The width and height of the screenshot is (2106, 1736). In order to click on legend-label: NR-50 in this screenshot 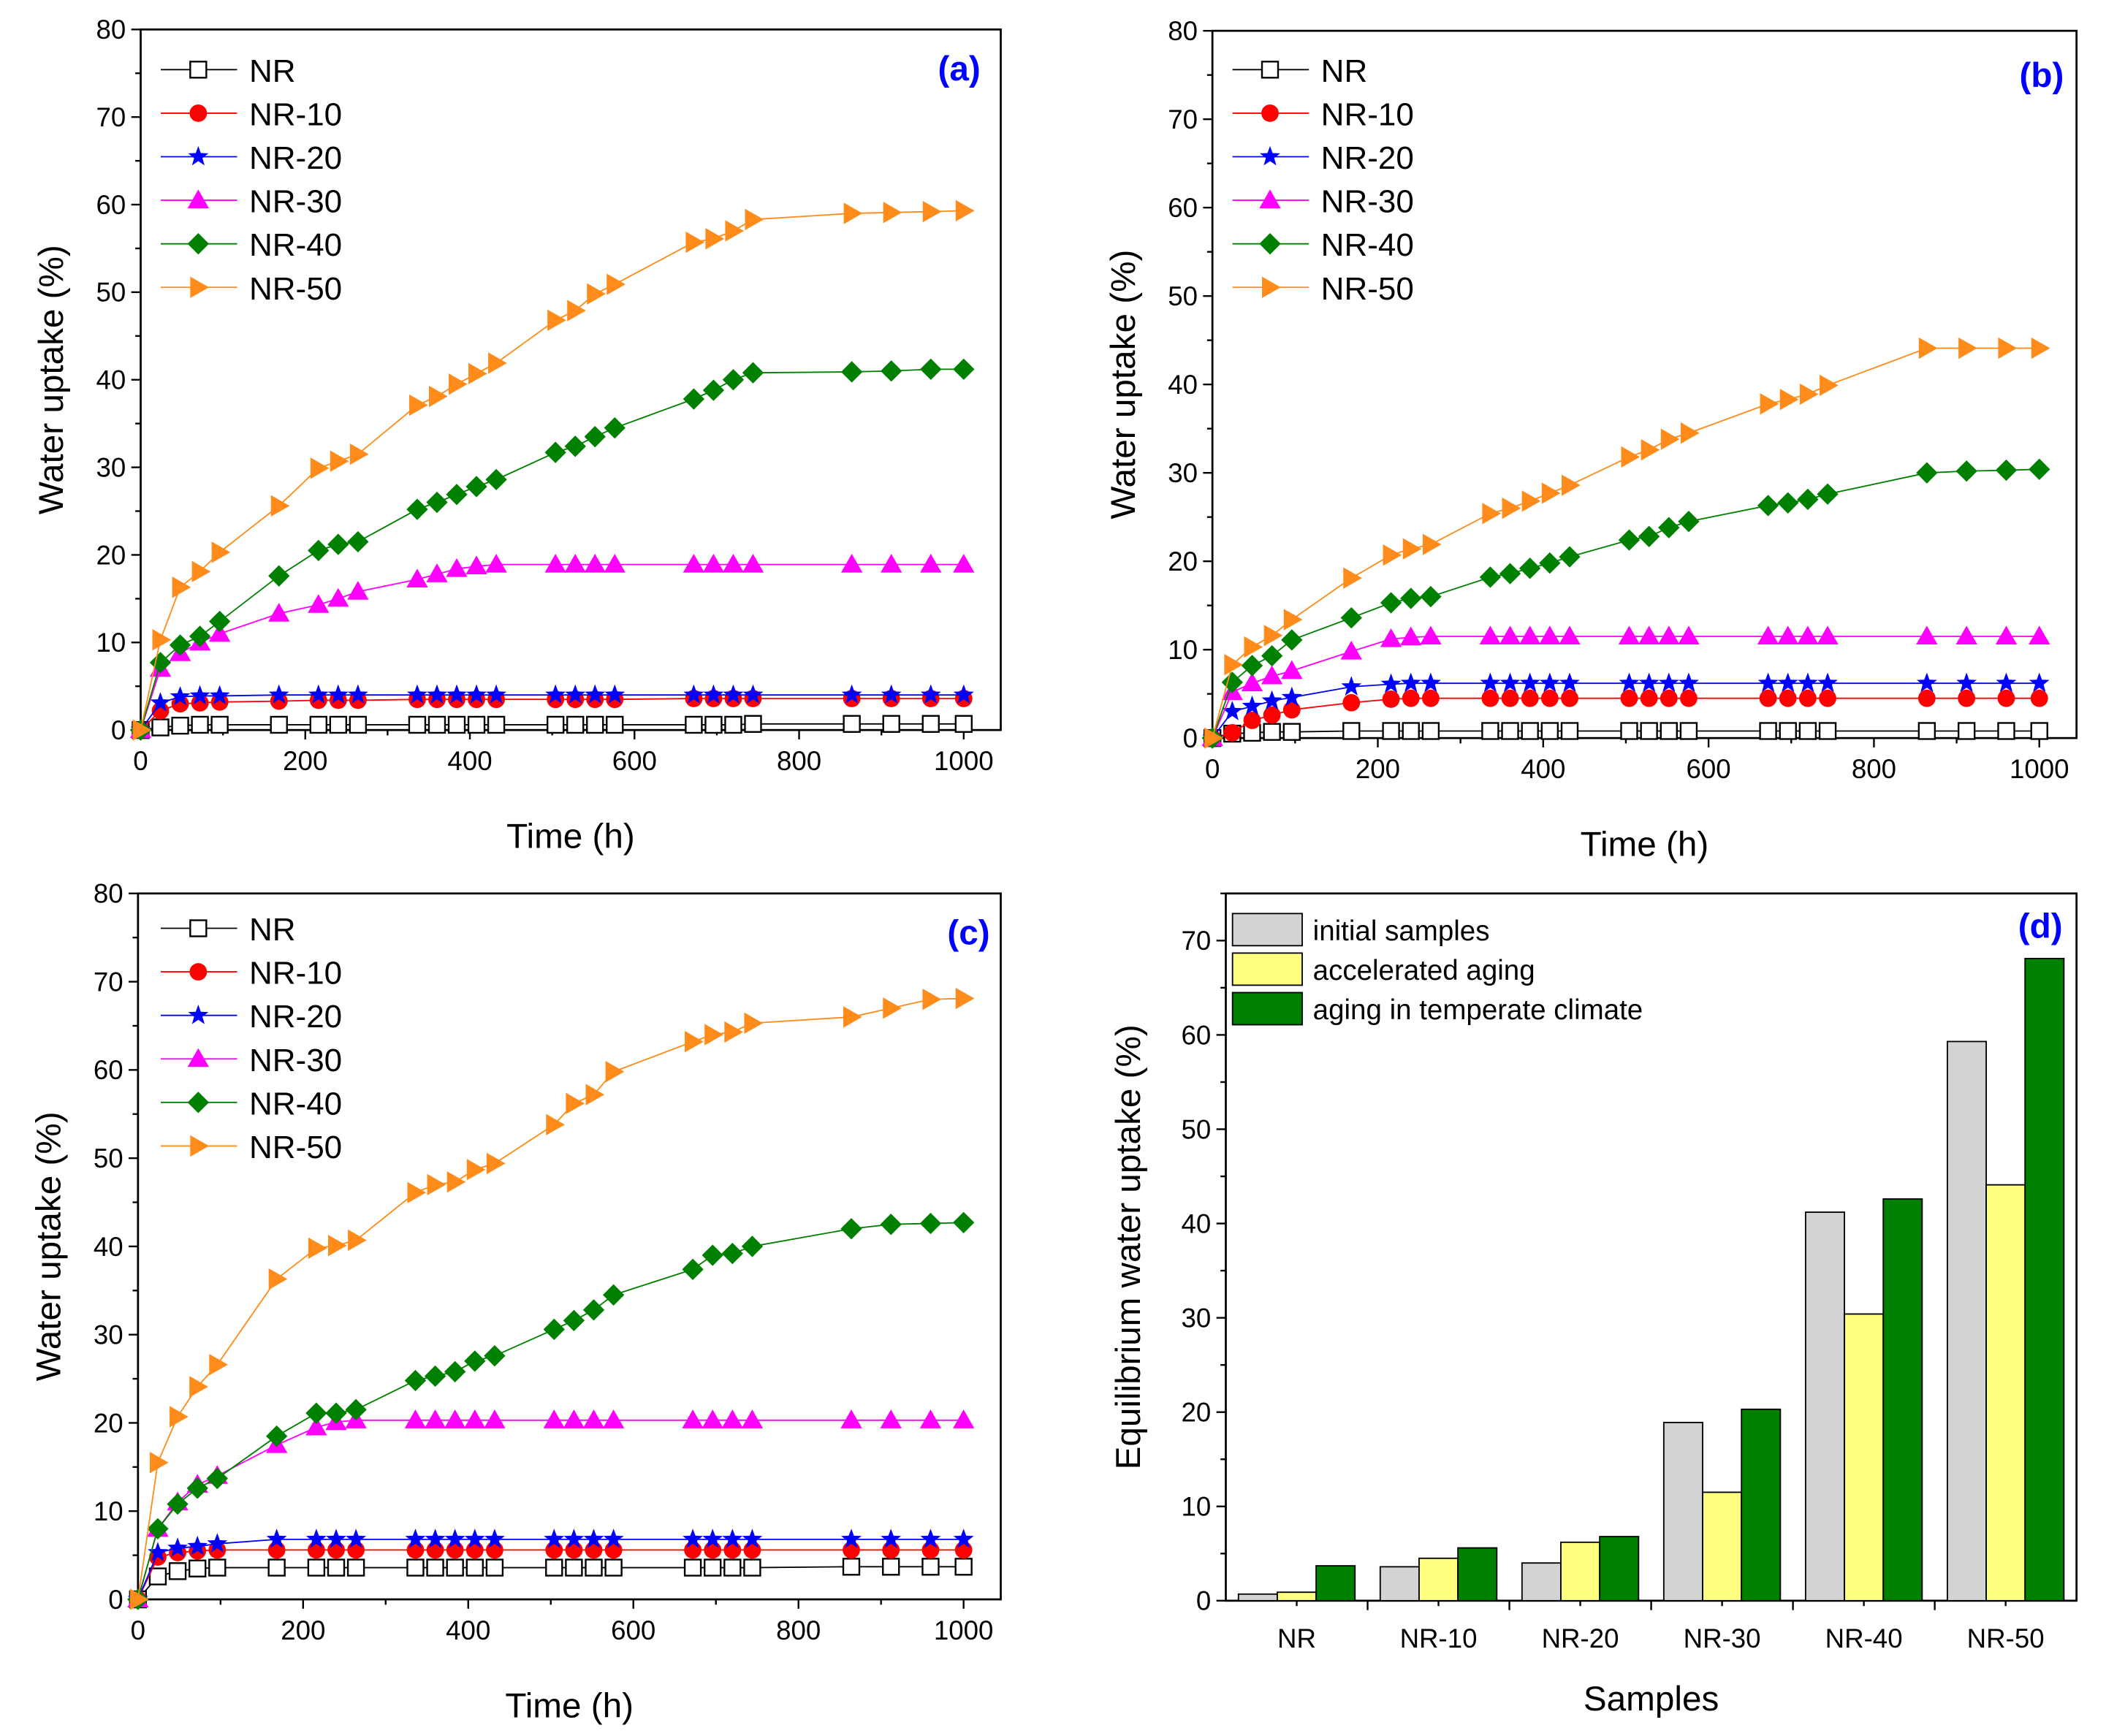, I will do `click(1367, 289)`.